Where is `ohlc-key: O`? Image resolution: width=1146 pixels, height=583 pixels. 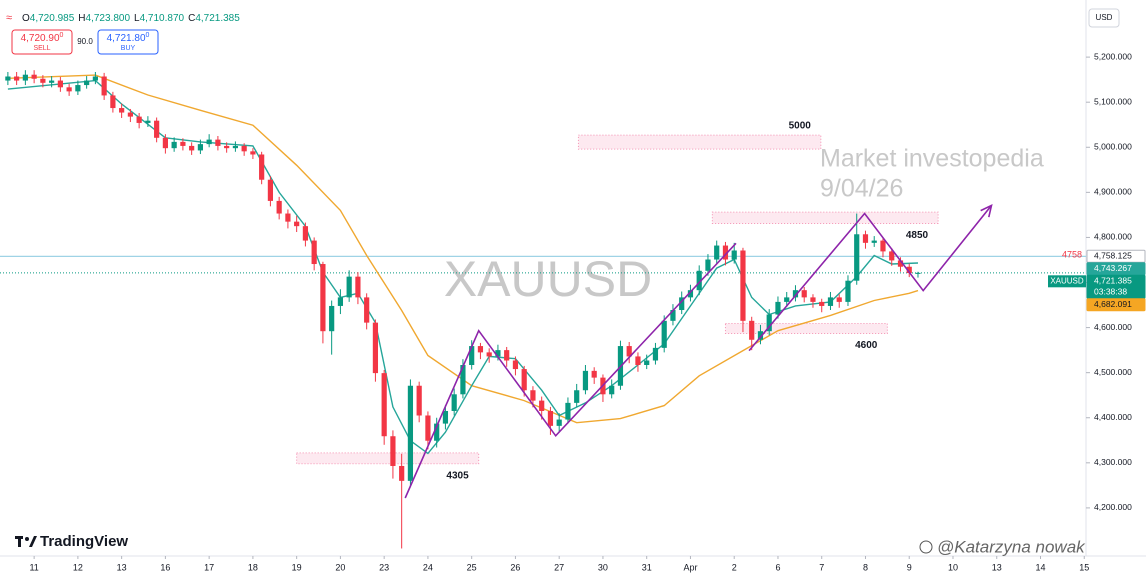
ohlc-key: O is located at coordinates (26, 18).